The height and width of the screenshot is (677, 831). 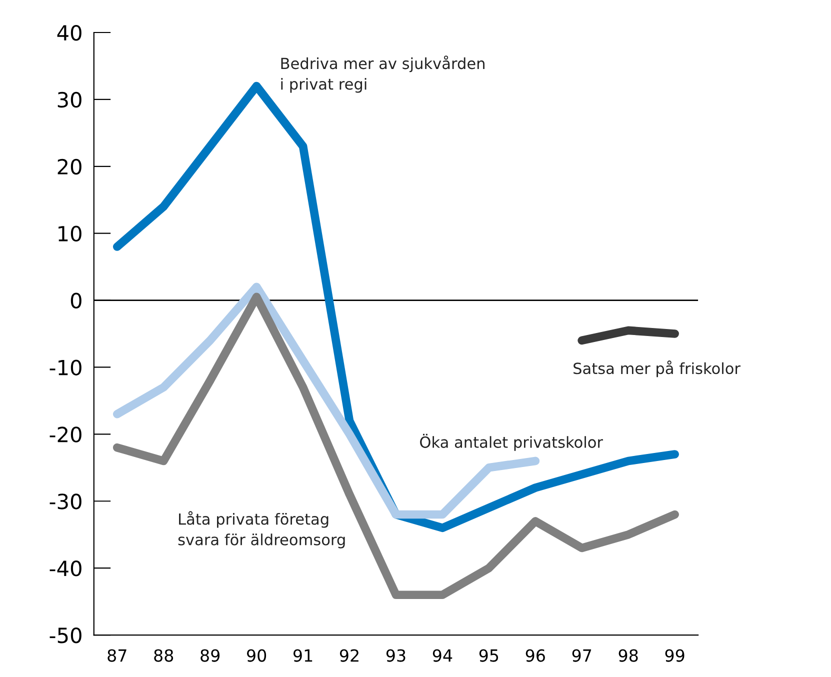 I want to click on y-tick-label: -40, so click(x=66, y=568).